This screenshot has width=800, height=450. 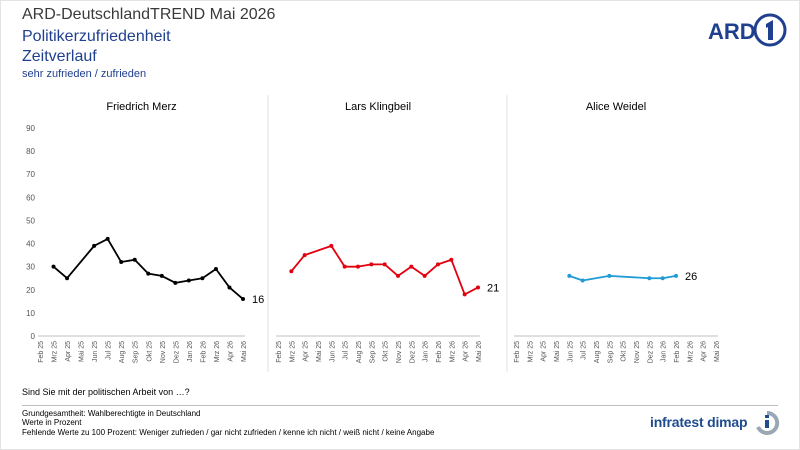 What do you see at coordinates (616, 107) in the screenshot?
I see `chart-title: Alice Weidel` at bounding box center [616, 107].